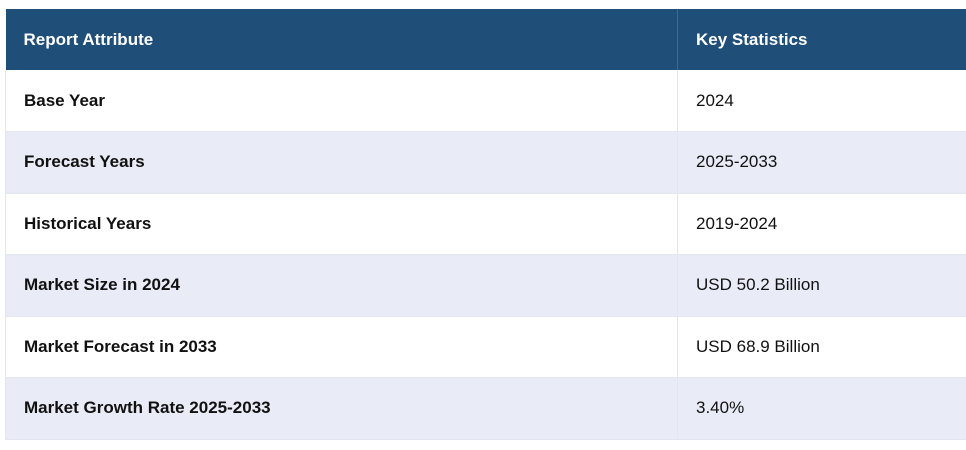 The width and height of the screenshot is (966, 450). What do you see at coordinates (341, 408) in the screenshot?
I see `row-attribute: Market Growth Rate 2025-2033` at bounding box center [341, 408].